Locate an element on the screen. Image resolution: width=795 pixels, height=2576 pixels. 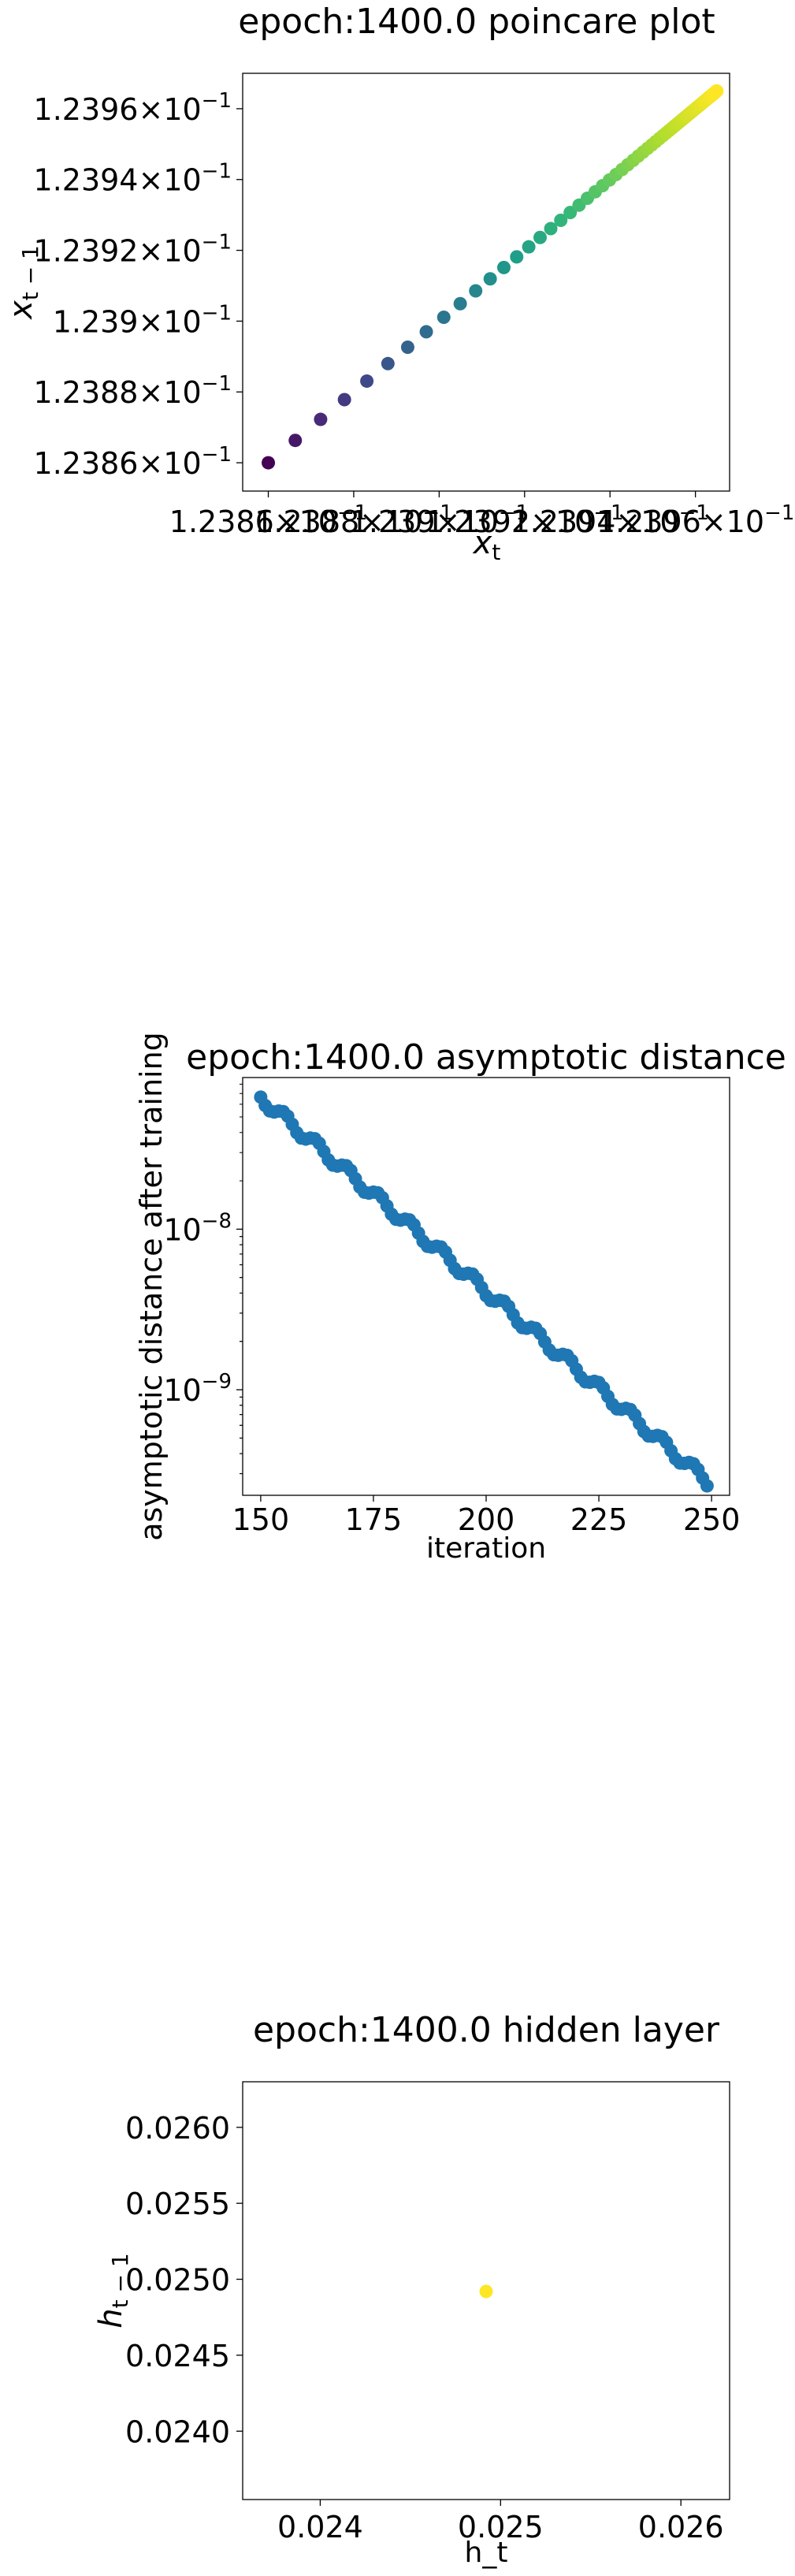
hidden-x-axis-label: h_t is located at coordinates (486, 2553).